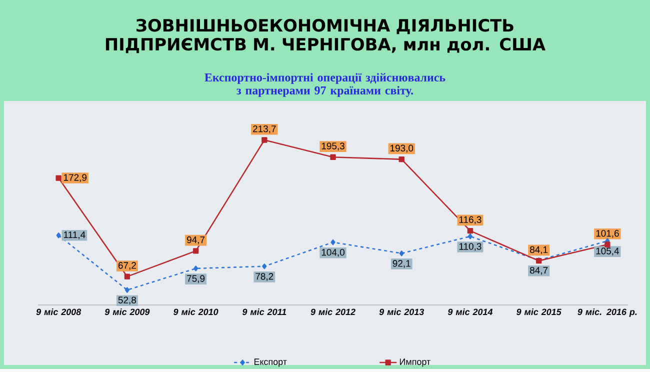  I want to click on data-label: 84,7, so click(539, 271).